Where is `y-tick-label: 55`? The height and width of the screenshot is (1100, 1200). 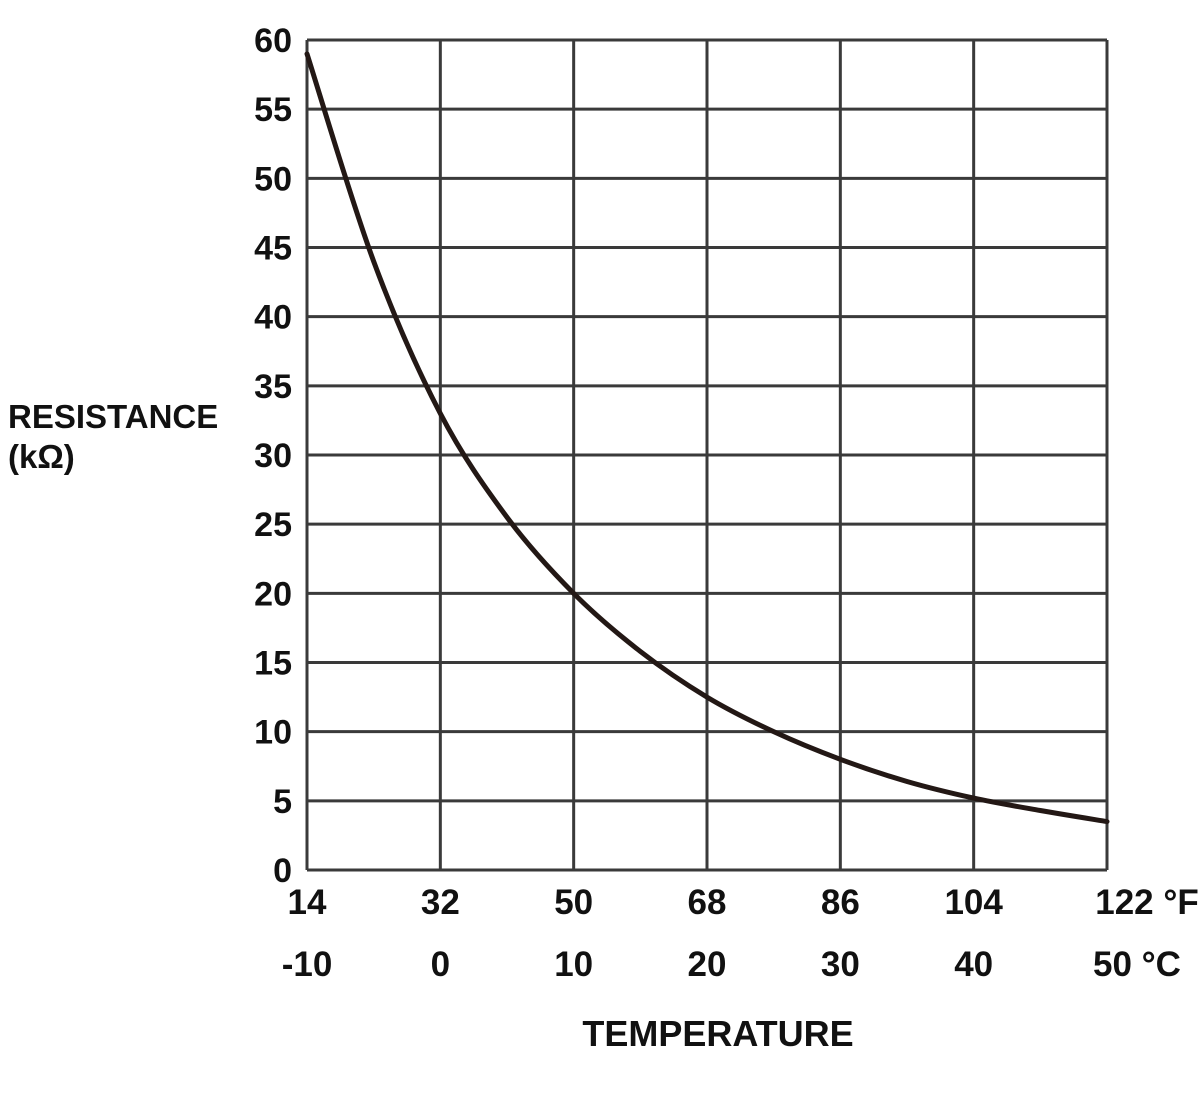 y-tick-label: 55 is located at coordinates (273, 110).